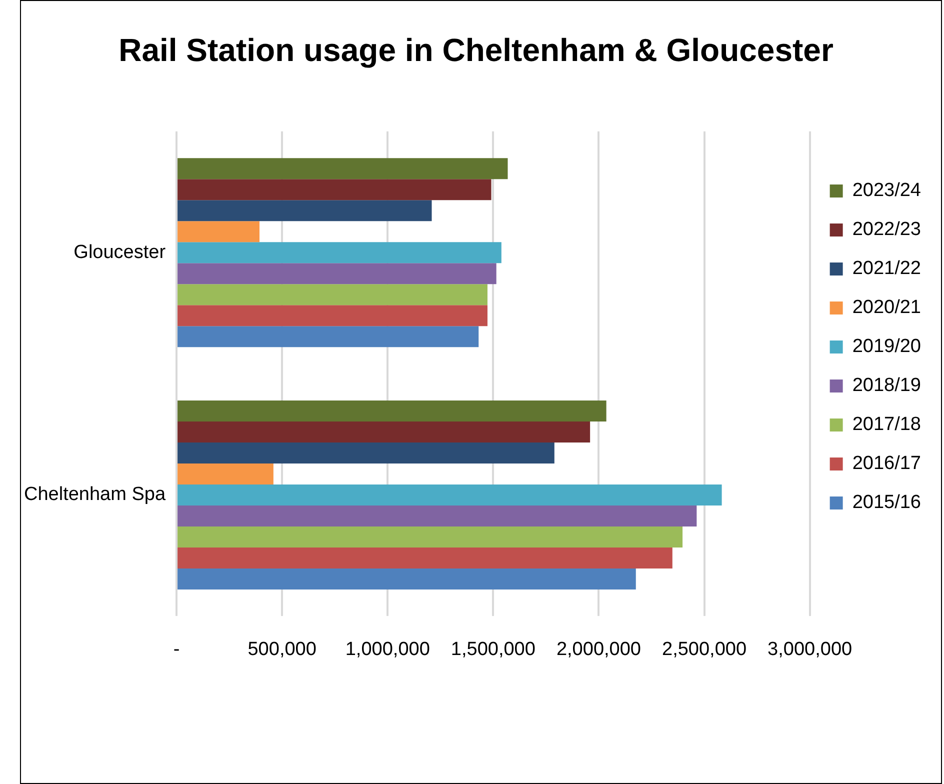 Image resolution: width=944 pixels, height=784 pixels. Describe the element at coordinates (387, 649) in the screenshot. I see `x-tick-label: 1,000,000` at that location.